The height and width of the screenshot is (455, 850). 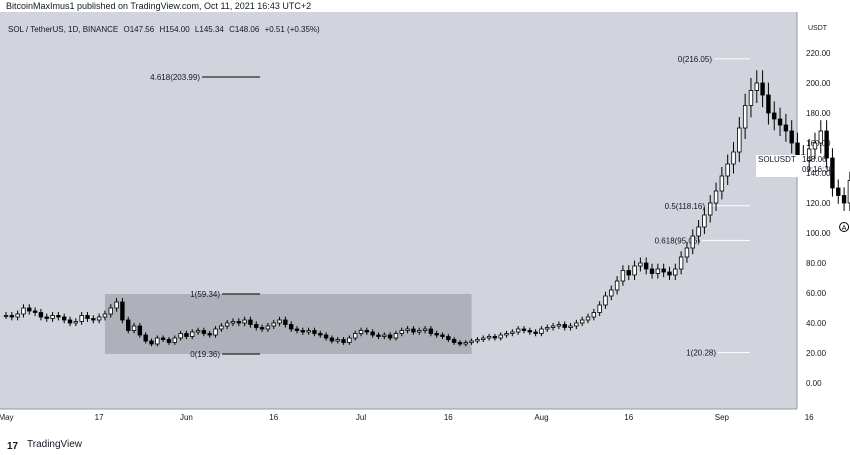 I want to click on y-tick-label: 40.00, so click(x=816, y=323).